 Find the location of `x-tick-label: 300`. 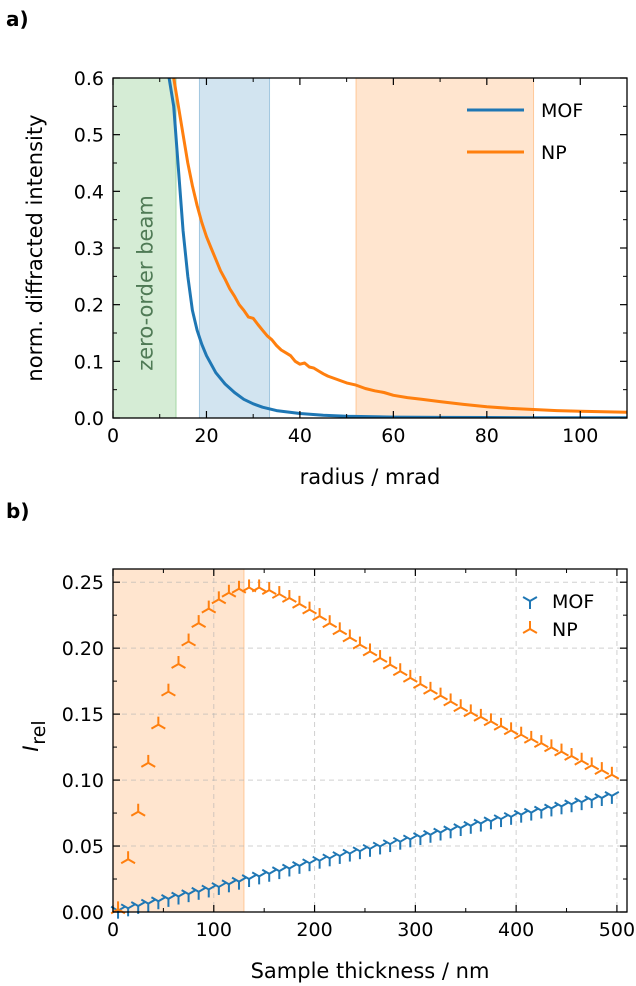

x-tick-label: 300 is located at coordinates (415, 930).